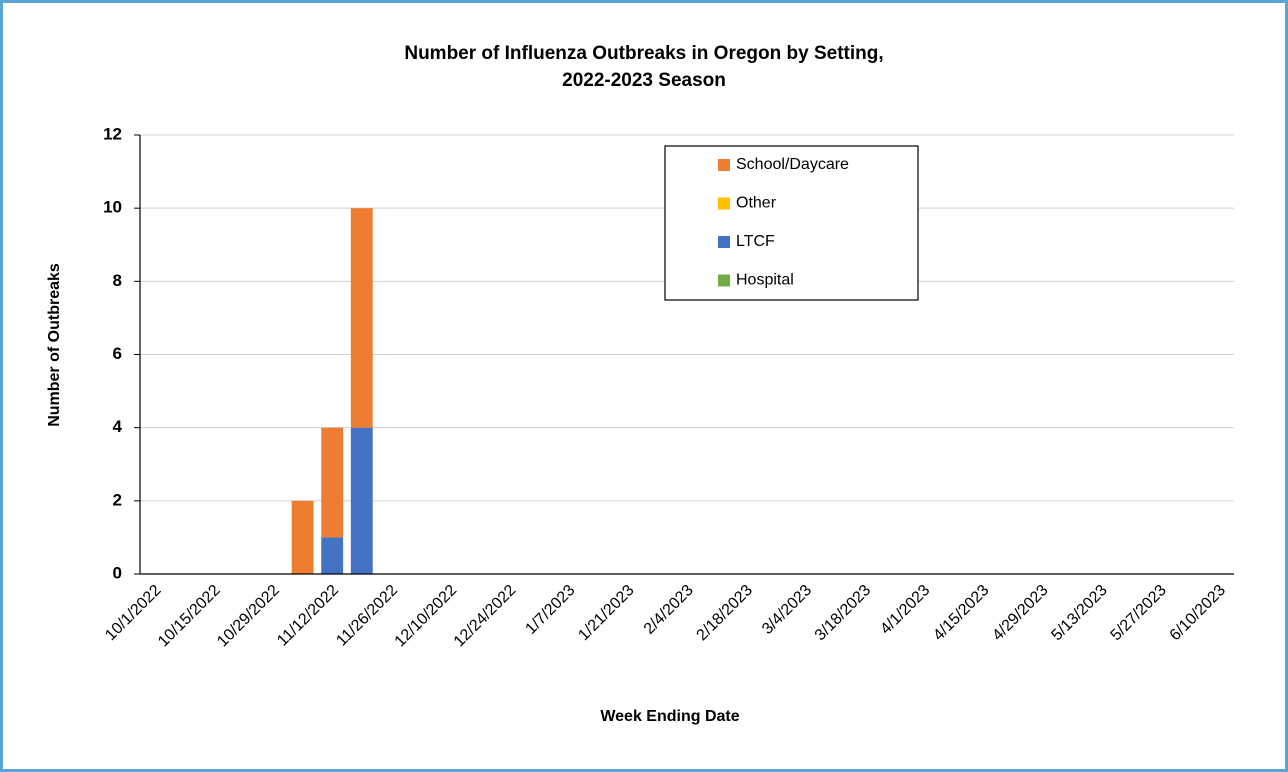 The image size is (1288, 772). What do you see at coordinates (755, 241) in the screenshot?
I see `legend-label: LTCF` at bounding box center [755, 241].